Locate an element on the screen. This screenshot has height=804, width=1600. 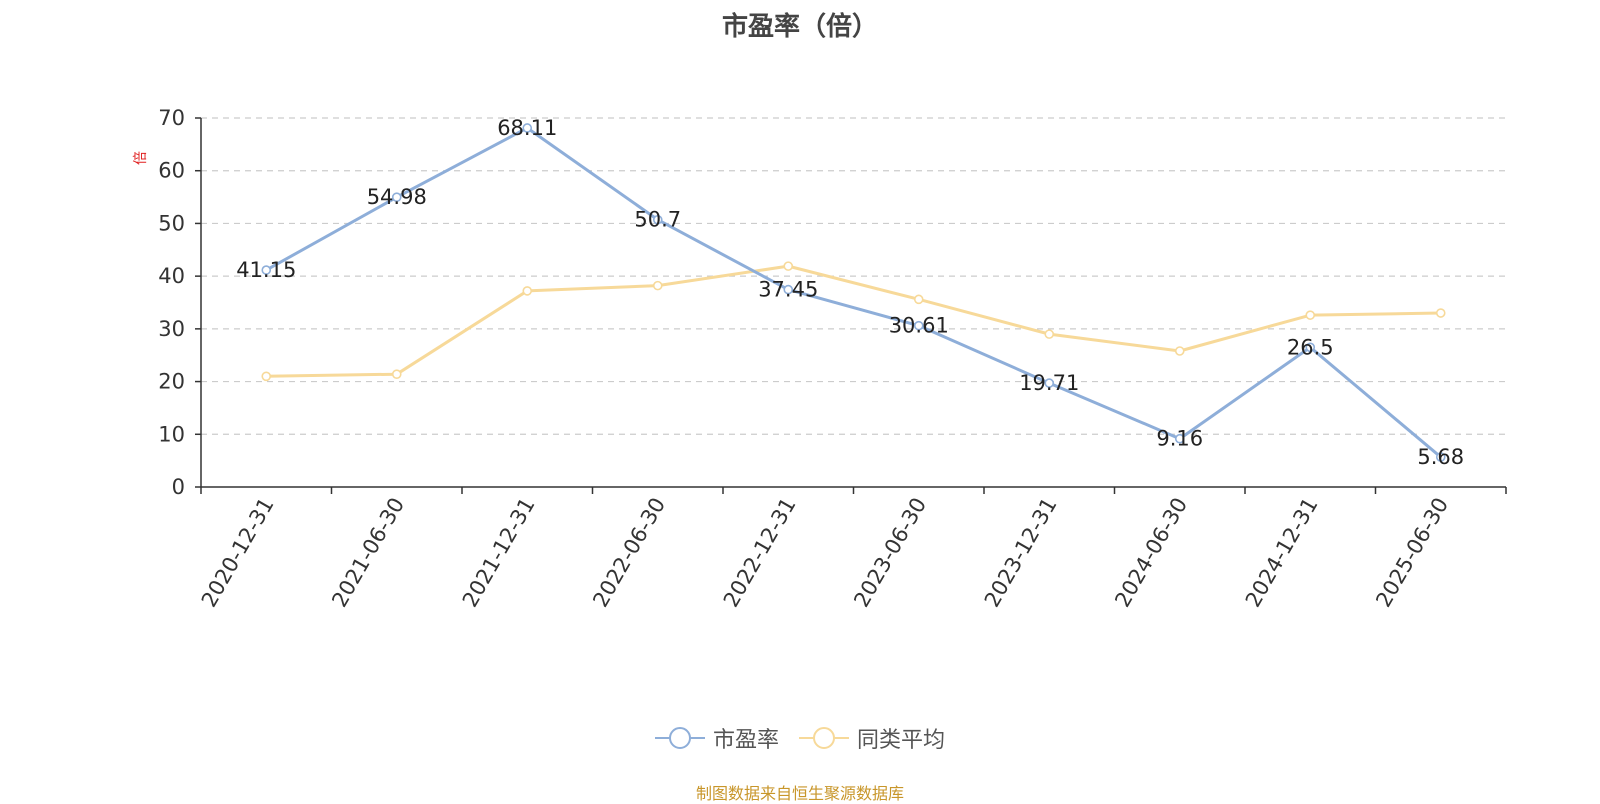
data-label: 37.45 is located at coordinates (788, 290).